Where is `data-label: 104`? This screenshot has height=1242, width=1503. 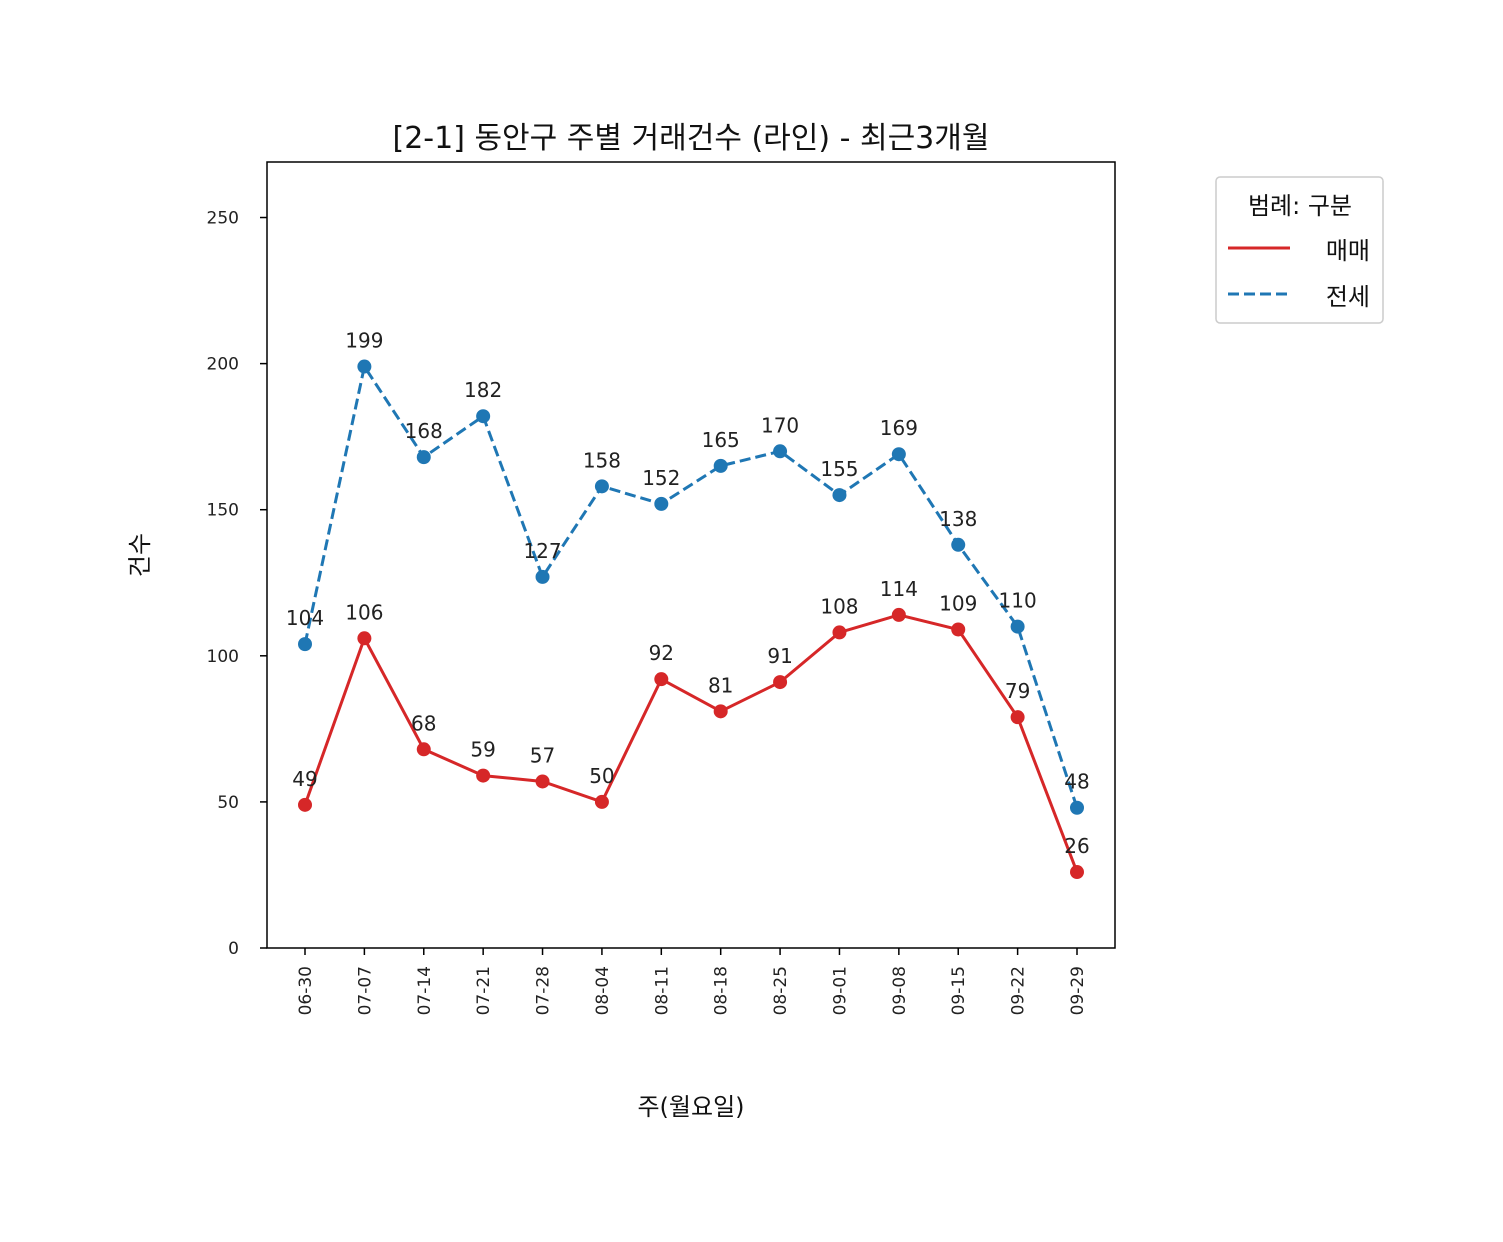
data-label: 104 is located at coordinates (305, 618).